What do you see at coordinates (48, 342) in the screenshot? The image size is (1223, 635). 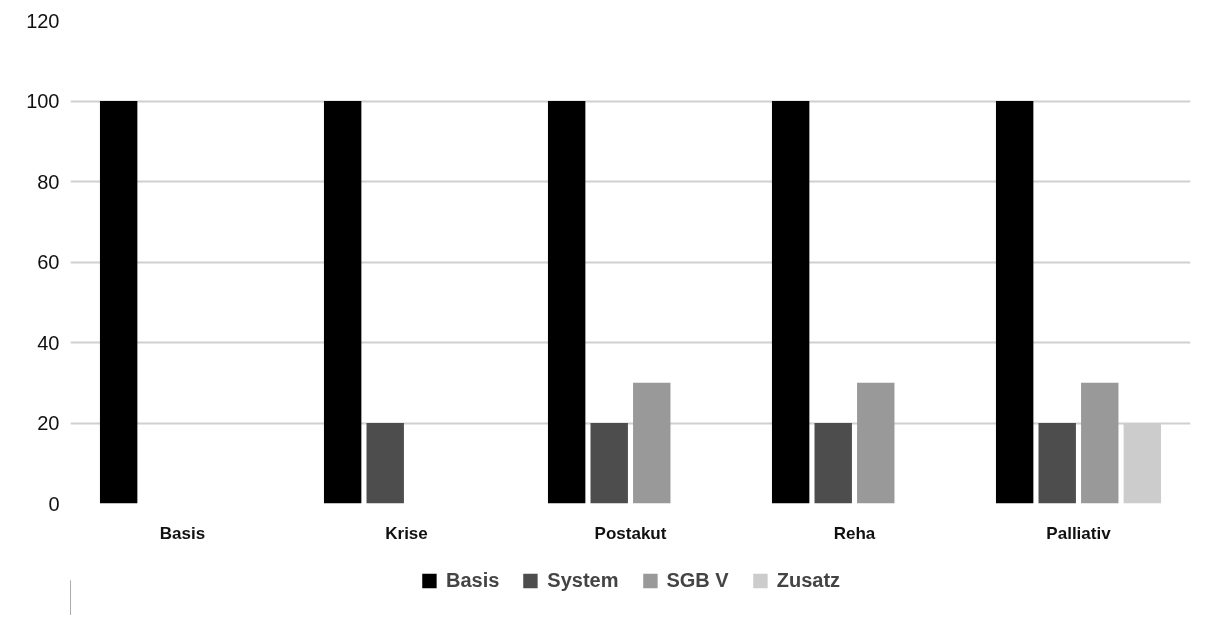 I see `y-tick-label: 40` at bounding box center [48, 342].